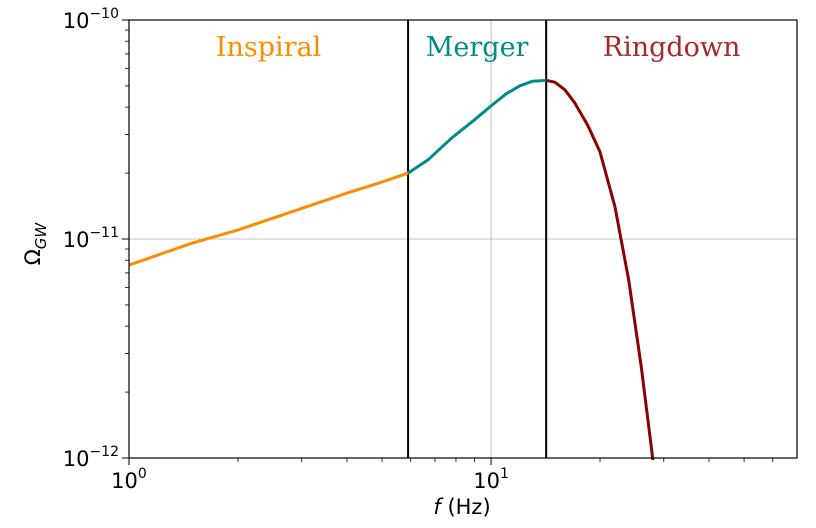 The width and height of the screenshot is (816, 528). I want to click on y-axis-label: ΩGW, so click(35, 244).